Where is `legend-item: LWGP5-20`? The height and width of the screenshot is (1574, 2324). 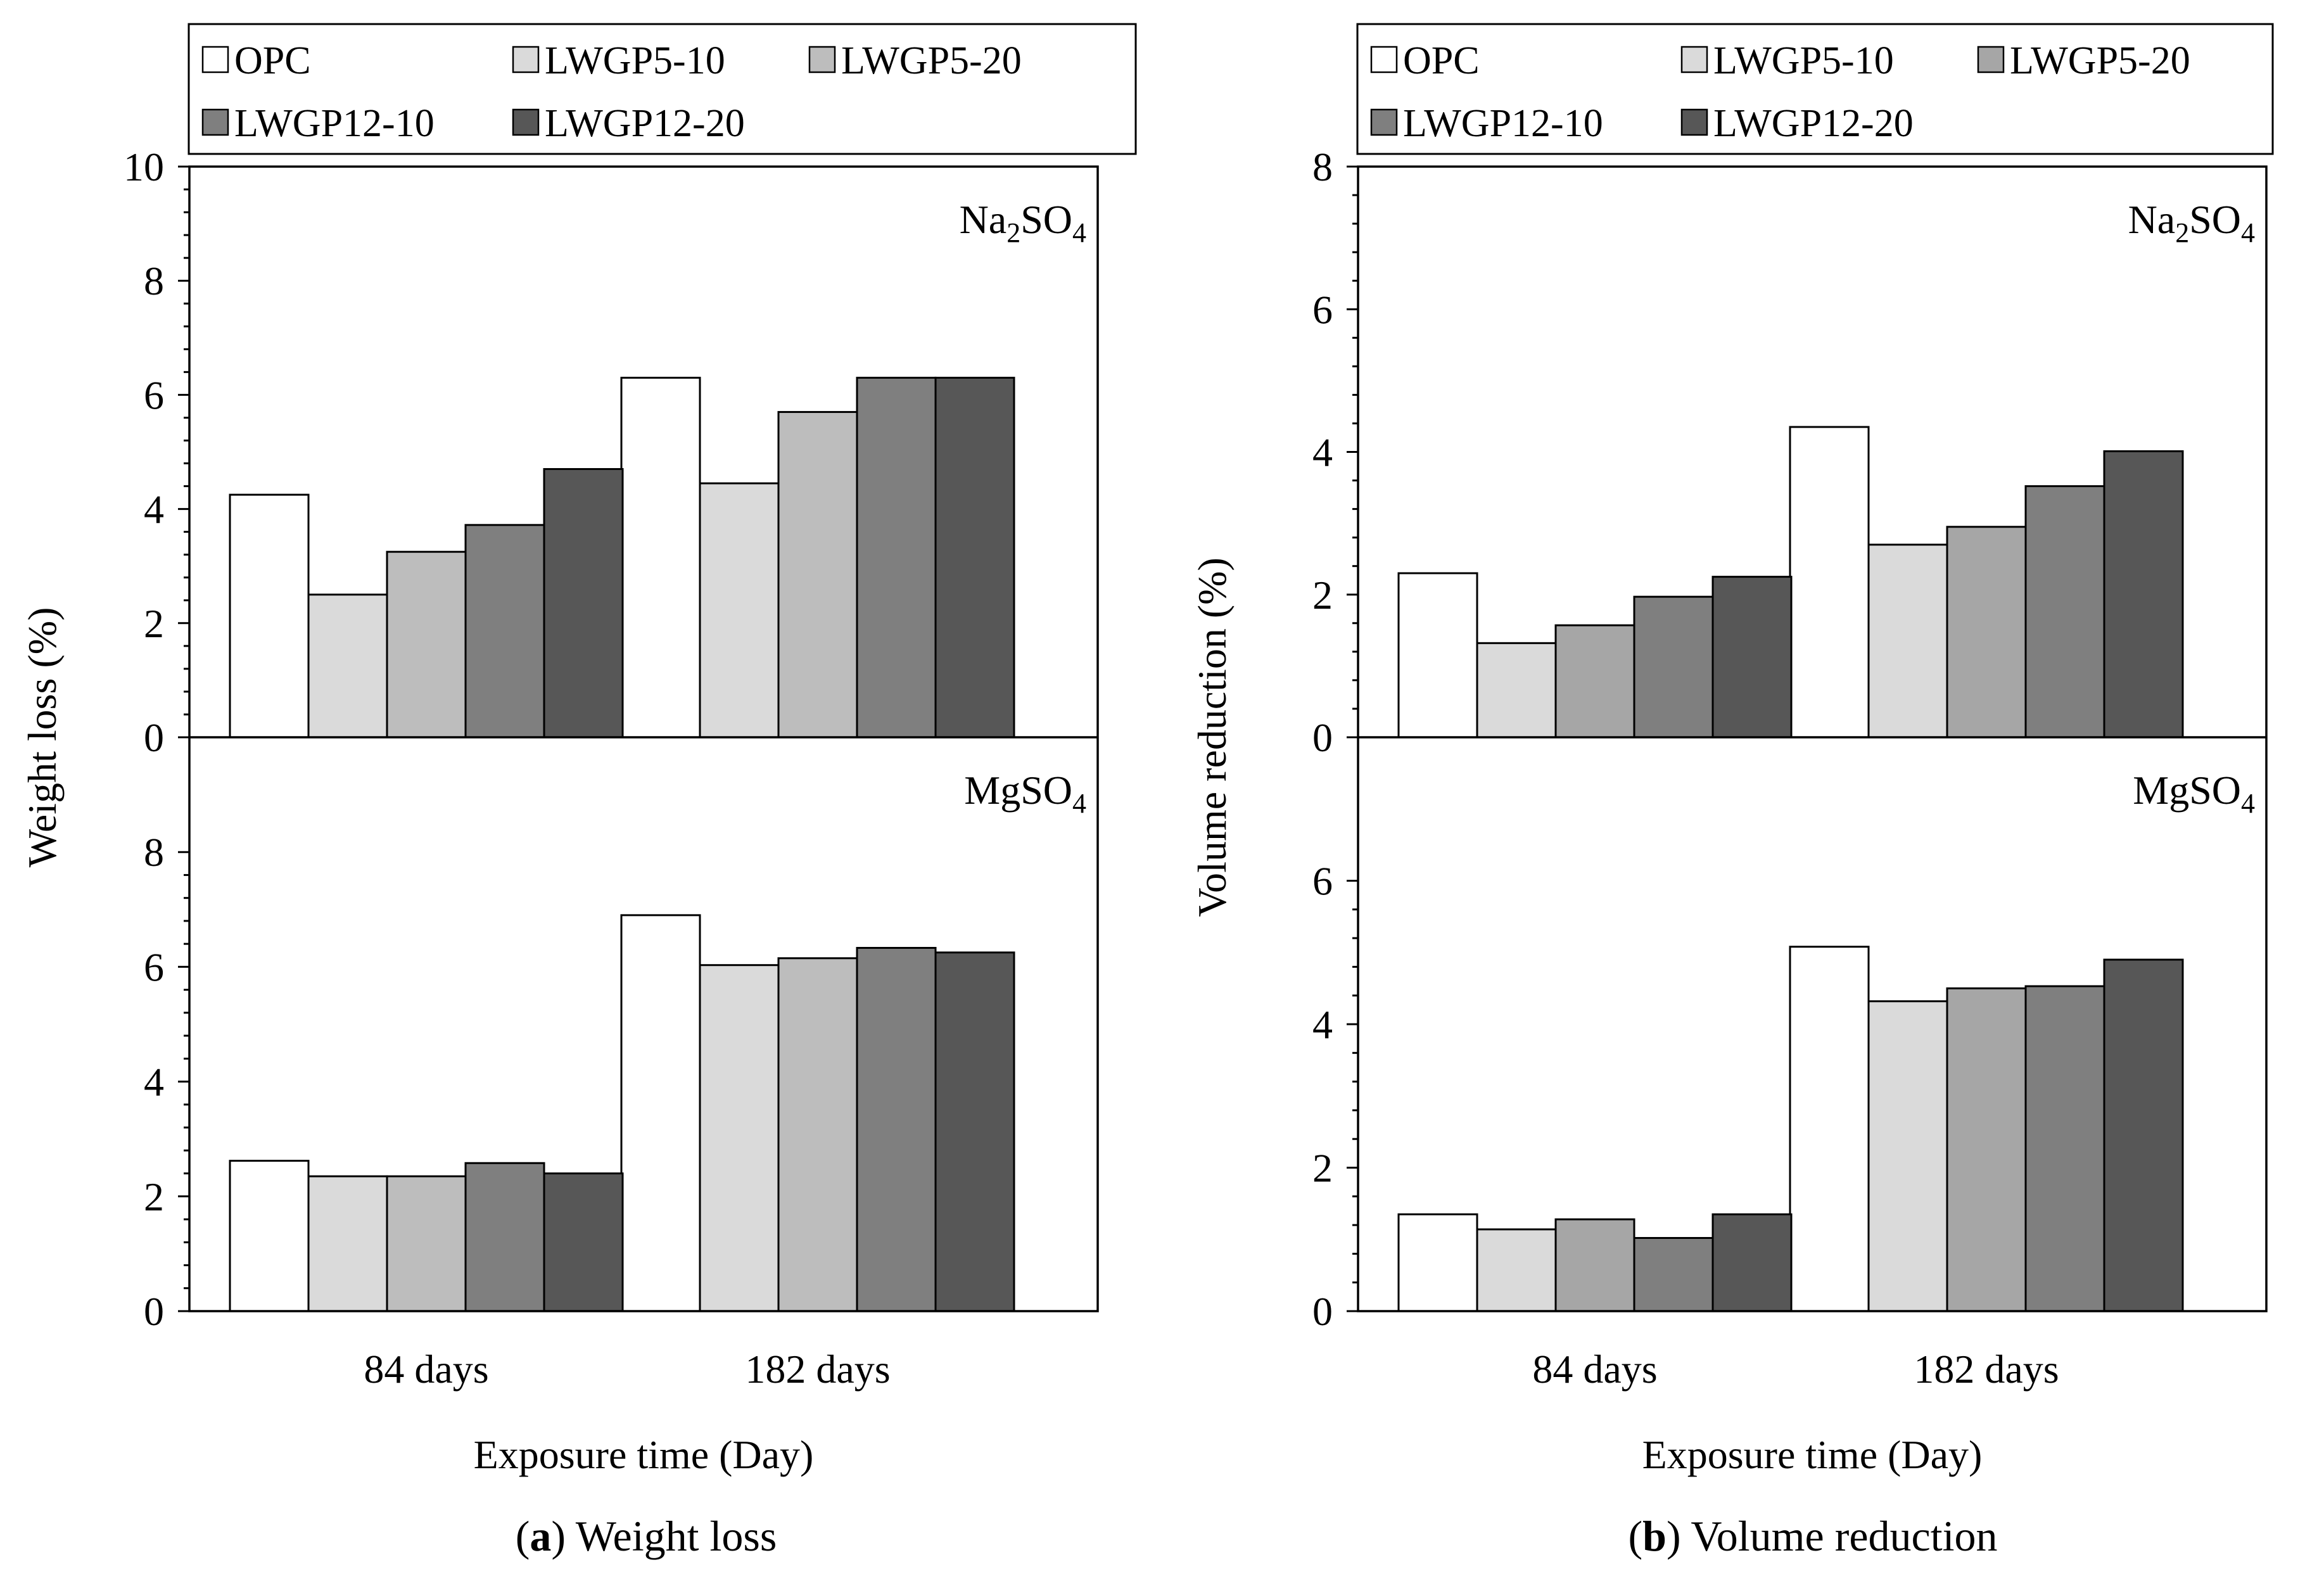 legend-item: LWGP5-20 is located at coordinates (915, 60).